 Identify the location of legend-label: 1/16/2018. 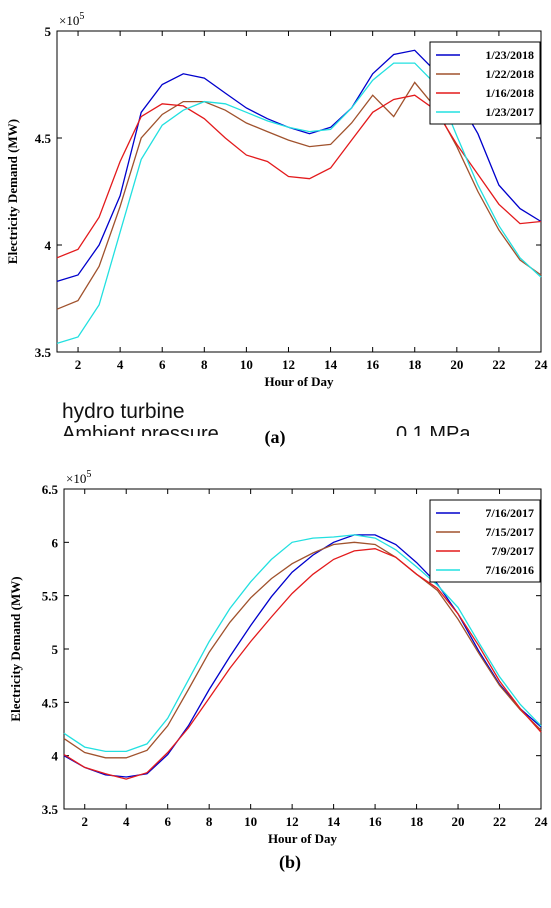
(509, 93).